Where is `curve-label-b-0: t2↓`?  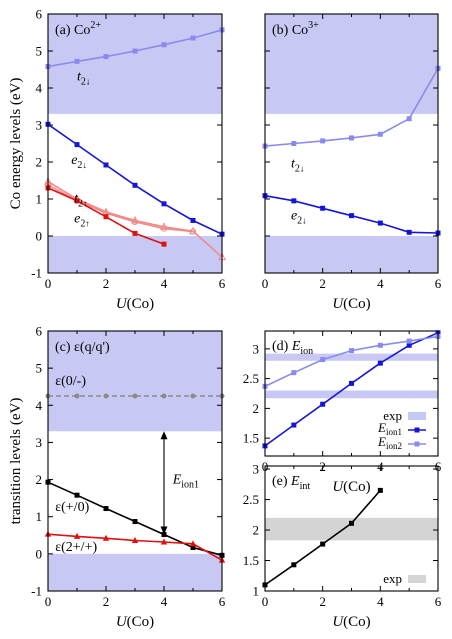
curve-label-b-0: t2↓ is located at coordinates (297, 166).